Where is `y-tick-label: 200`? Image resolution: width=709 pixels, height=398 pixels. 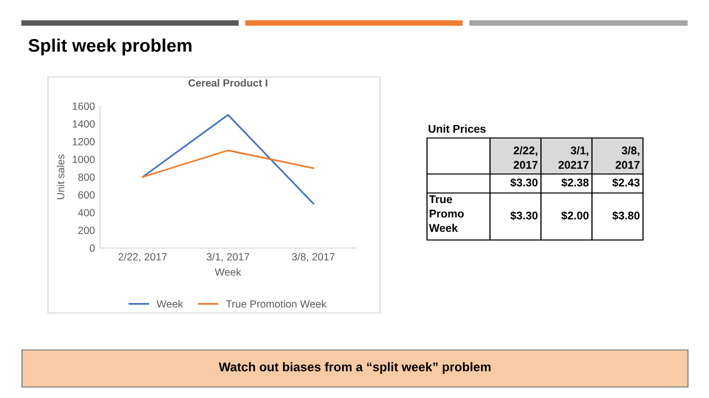 y-tick-label: 200 is located at coordinates (86, 230).